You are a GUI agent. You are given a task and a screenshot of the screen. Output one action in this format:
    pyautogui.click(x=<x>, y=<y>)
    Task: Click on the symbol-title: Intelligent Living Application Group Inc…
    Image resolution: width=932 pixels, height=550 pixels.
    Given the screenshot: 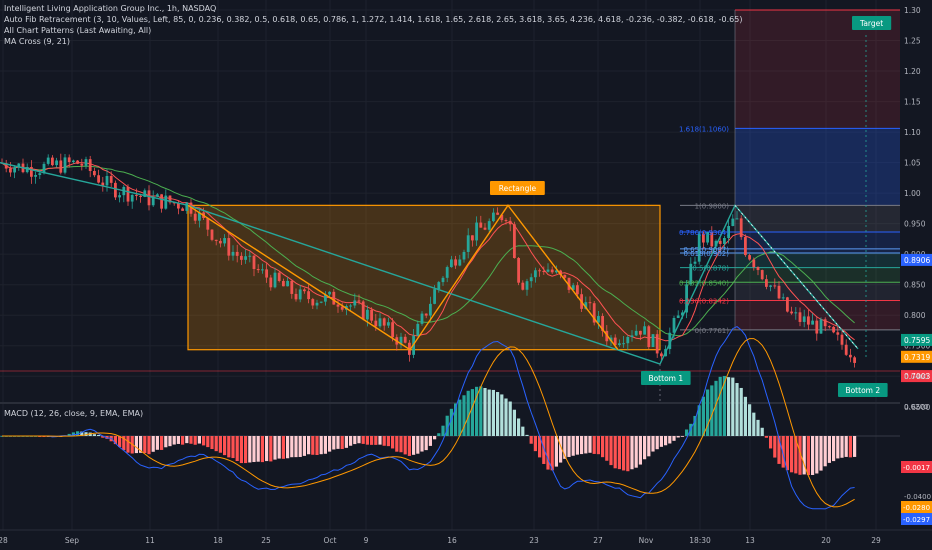 What is the action you would take?
    pyautogui.click(x=110, y=8)
    